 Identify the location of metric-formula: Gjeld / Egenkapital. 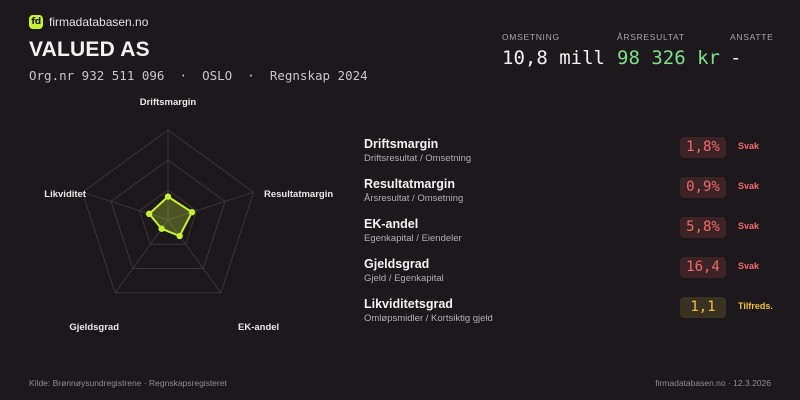
(404, 278).